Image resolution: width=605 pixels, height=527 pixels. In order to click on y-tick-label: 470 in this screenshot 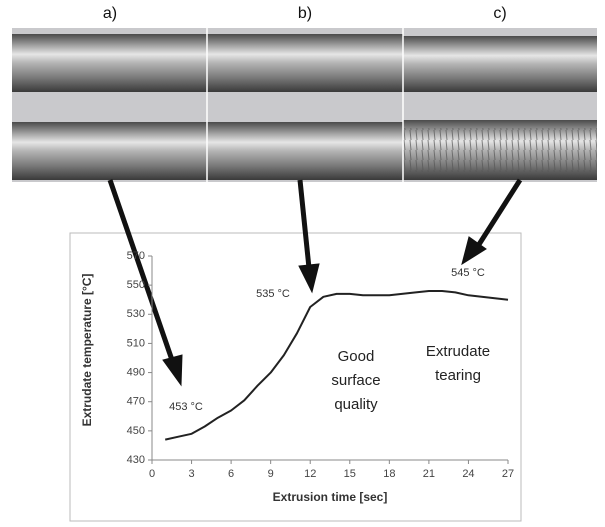, I will do `click(136, 402)`.